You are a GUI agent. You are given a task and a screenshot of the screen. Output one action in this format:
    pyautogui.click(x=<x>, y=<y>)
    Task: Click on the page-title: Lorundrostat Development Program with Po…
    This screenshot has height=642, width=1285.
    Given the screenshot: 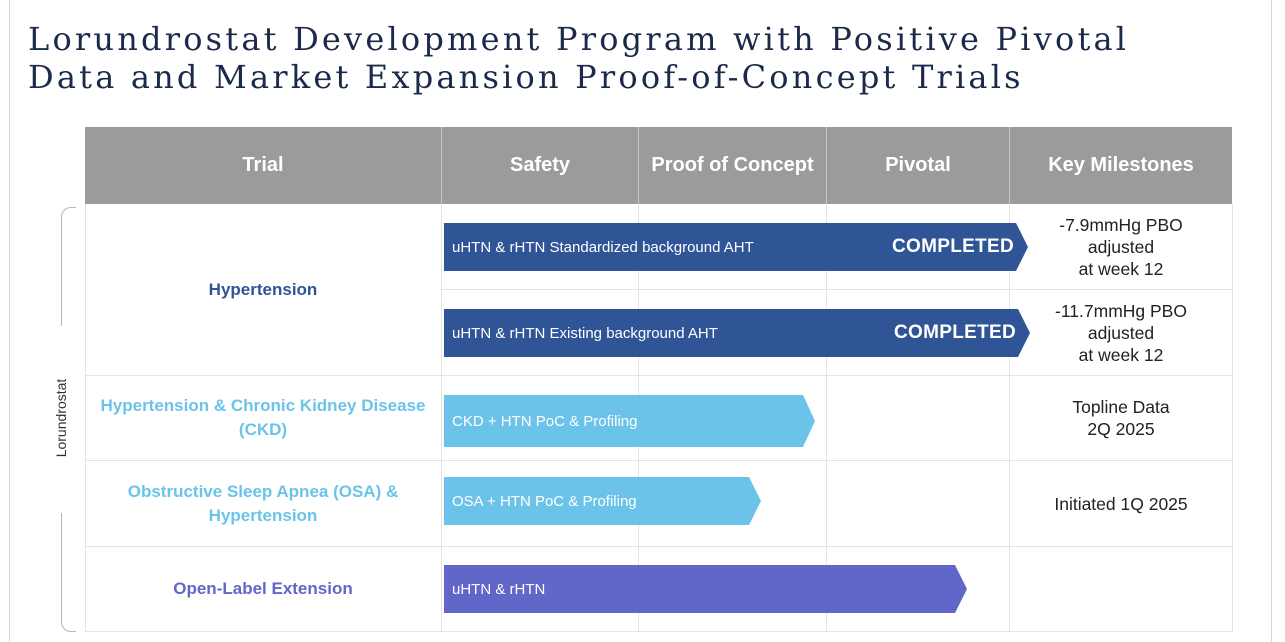 What is the action you would take?
    pyautogui.click(x=578, y=58)
    